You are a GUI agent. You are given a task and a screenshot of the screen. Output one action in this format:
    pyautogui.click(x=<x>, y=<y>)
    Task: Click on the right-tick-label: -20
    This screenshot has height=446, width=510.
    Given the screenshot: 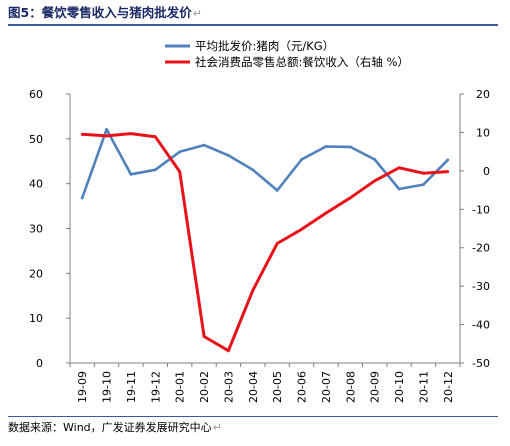 What is the action you would take?
    pyautogui.click(x=481, y=248)
    